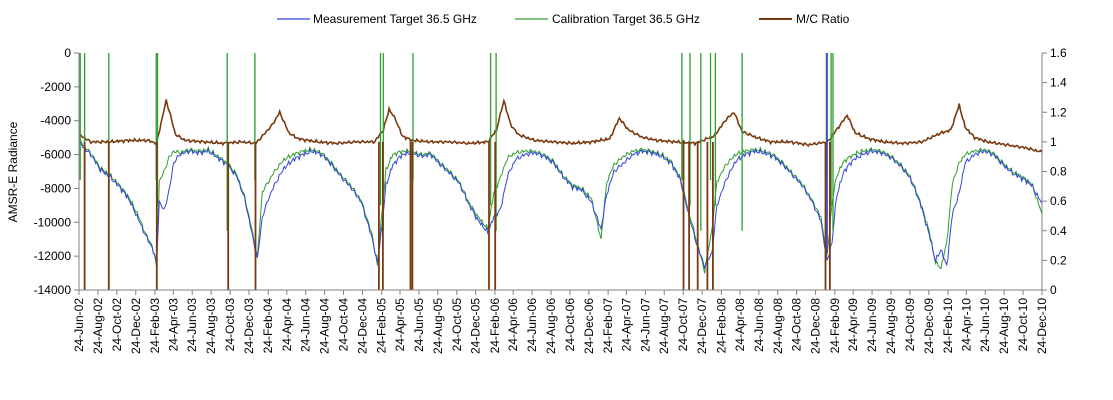 The image size is (1113, 400). I want to click on y-right-tick-label: 0.4, so click(1058, 231).